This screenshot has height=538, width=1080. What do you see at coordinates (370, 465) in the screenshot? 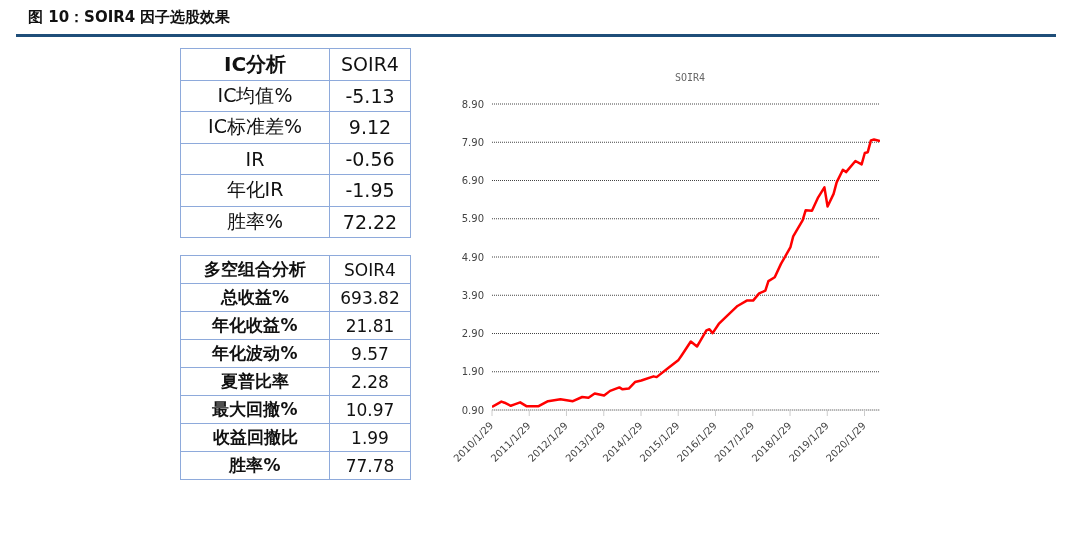
I see `data-label: 77.78` at bounding box center [370, 465].